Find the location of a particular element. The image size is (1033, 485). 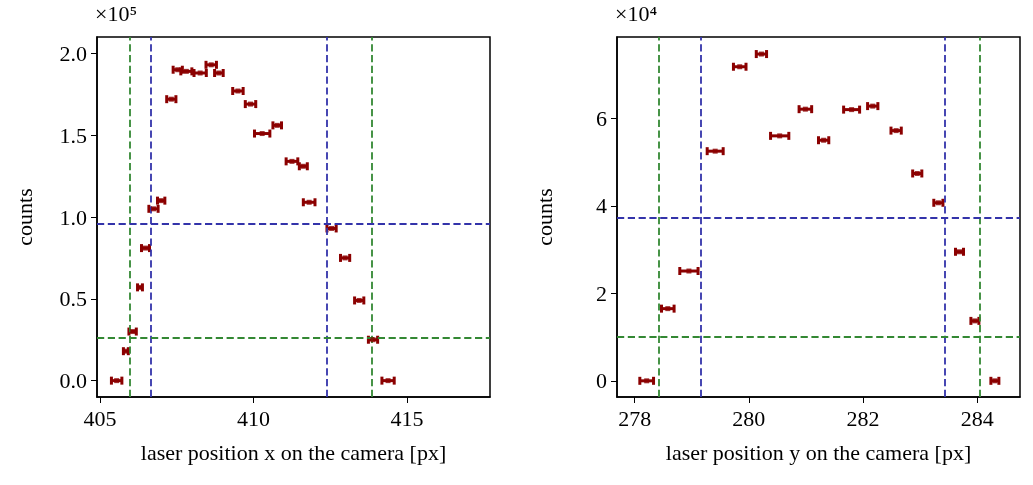

text: ×10⁵ is located at coordinates (116, 13).